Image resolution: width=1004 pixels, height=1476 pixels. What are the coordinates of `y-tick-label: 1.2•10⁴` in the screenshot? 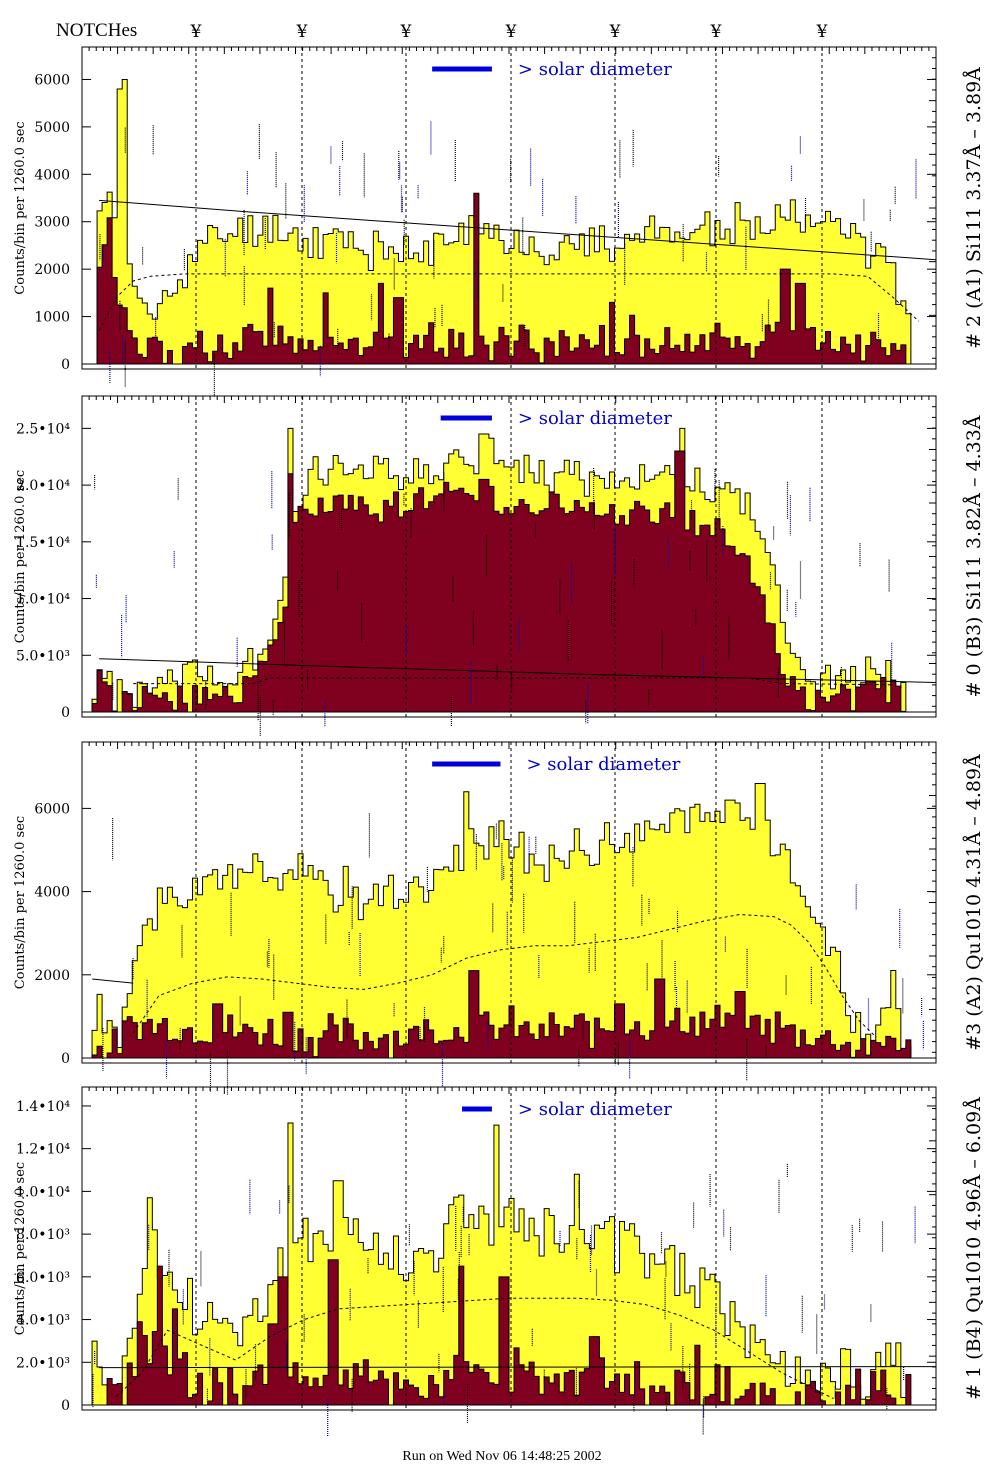 It's located at (43, 1150).